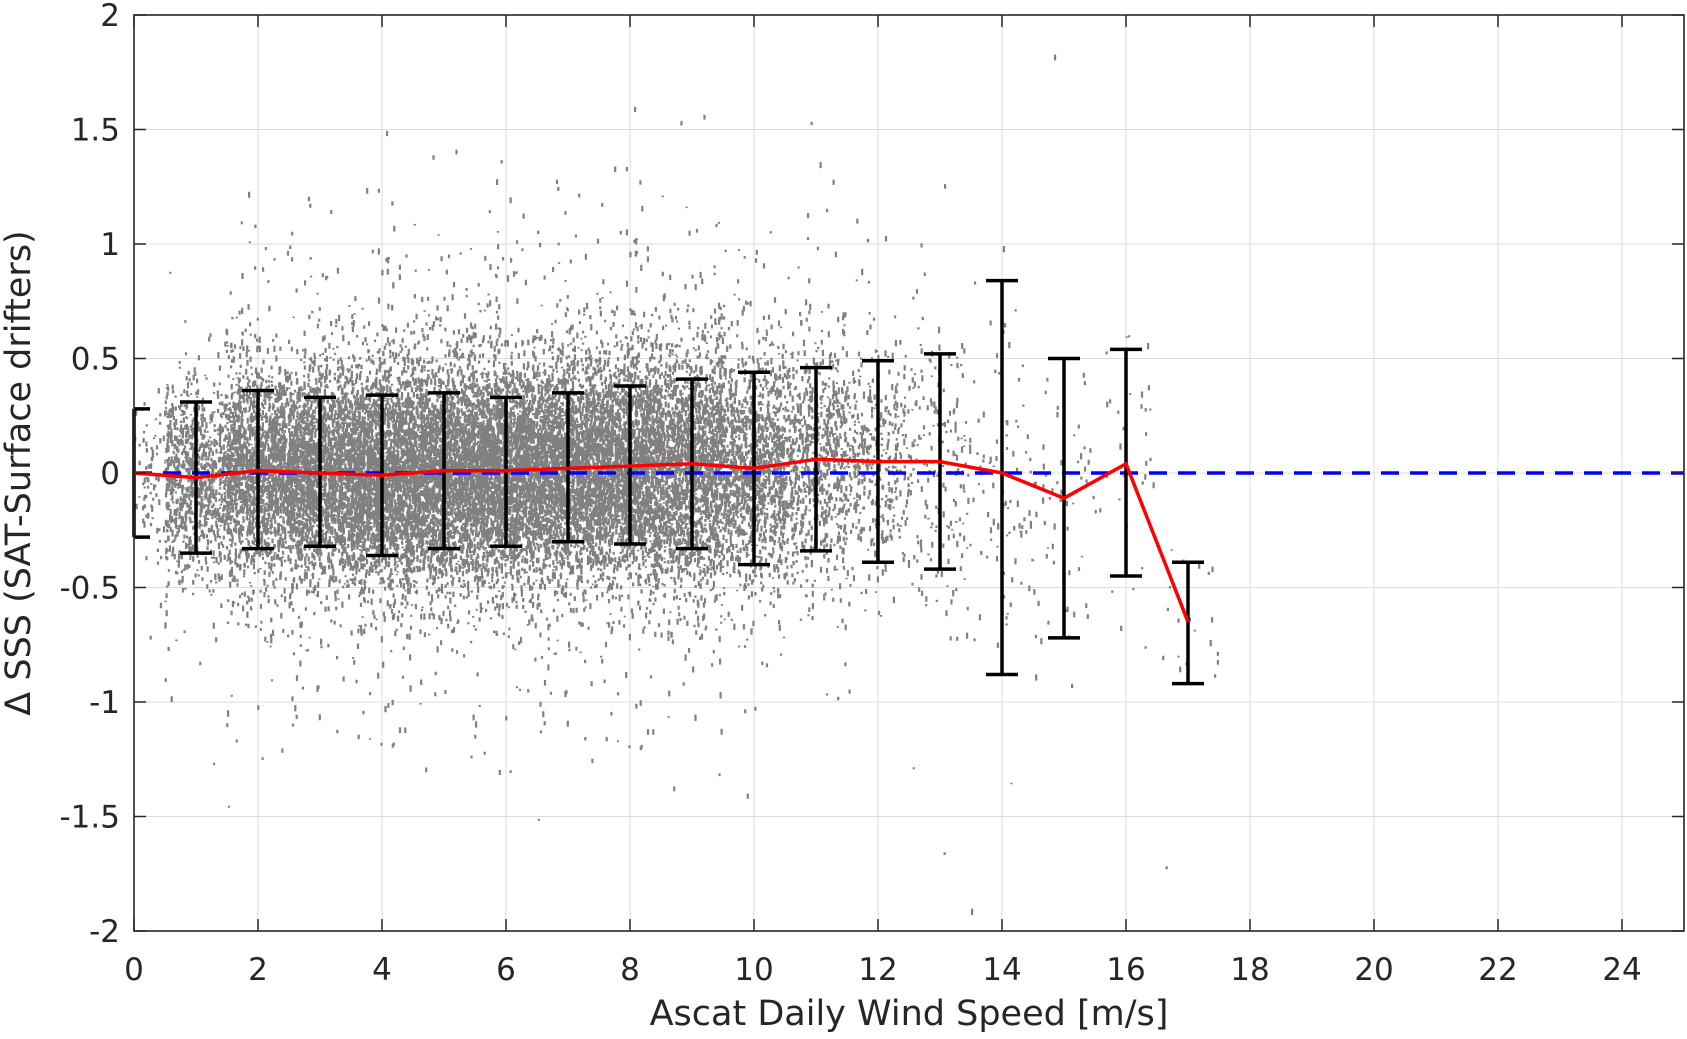 This screenshot has height=1039, width=1687. I want to click on y-tick-label: -1, so click(104, 703).